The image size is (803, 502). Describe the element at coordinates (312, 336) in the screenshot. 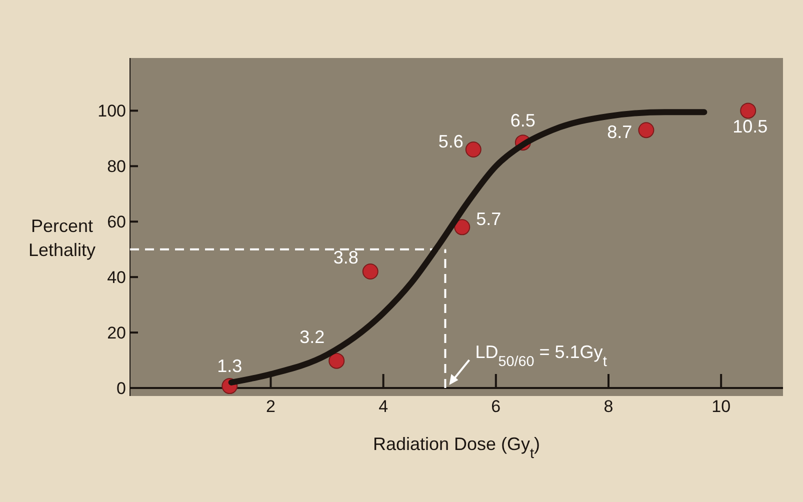

I see `annotation: 3.2` at that location.